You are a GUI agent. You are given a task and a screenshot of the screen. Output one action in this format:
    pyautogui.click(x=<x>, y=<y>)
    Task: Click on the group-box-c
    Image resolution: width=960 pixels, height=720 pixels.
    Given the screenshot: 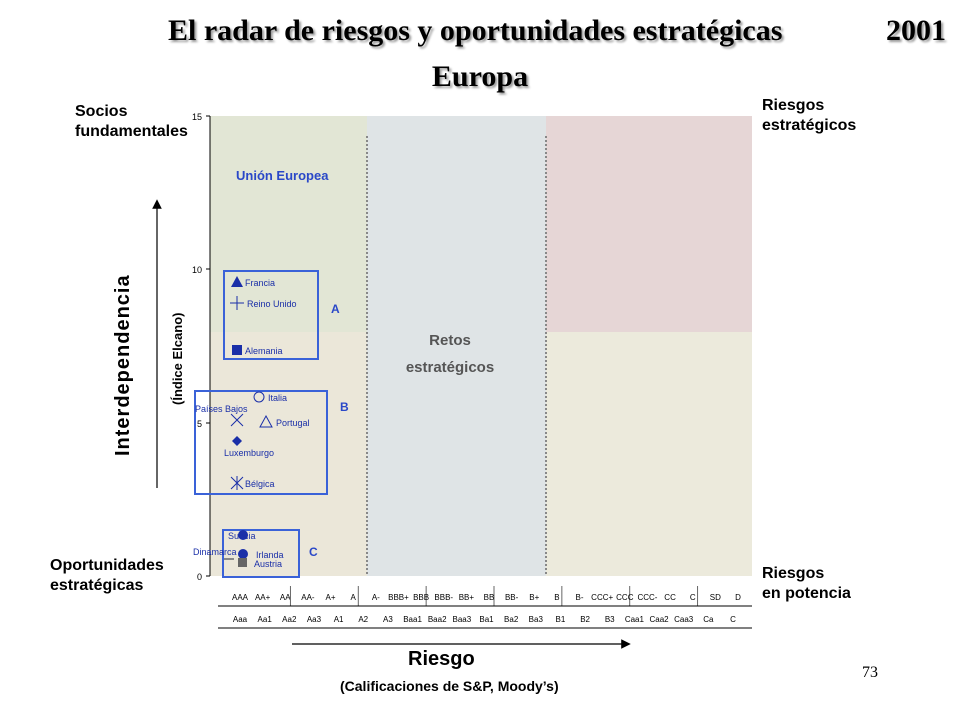 What is the action you would take?
    pyautogui.click(x=261, y=553)
    